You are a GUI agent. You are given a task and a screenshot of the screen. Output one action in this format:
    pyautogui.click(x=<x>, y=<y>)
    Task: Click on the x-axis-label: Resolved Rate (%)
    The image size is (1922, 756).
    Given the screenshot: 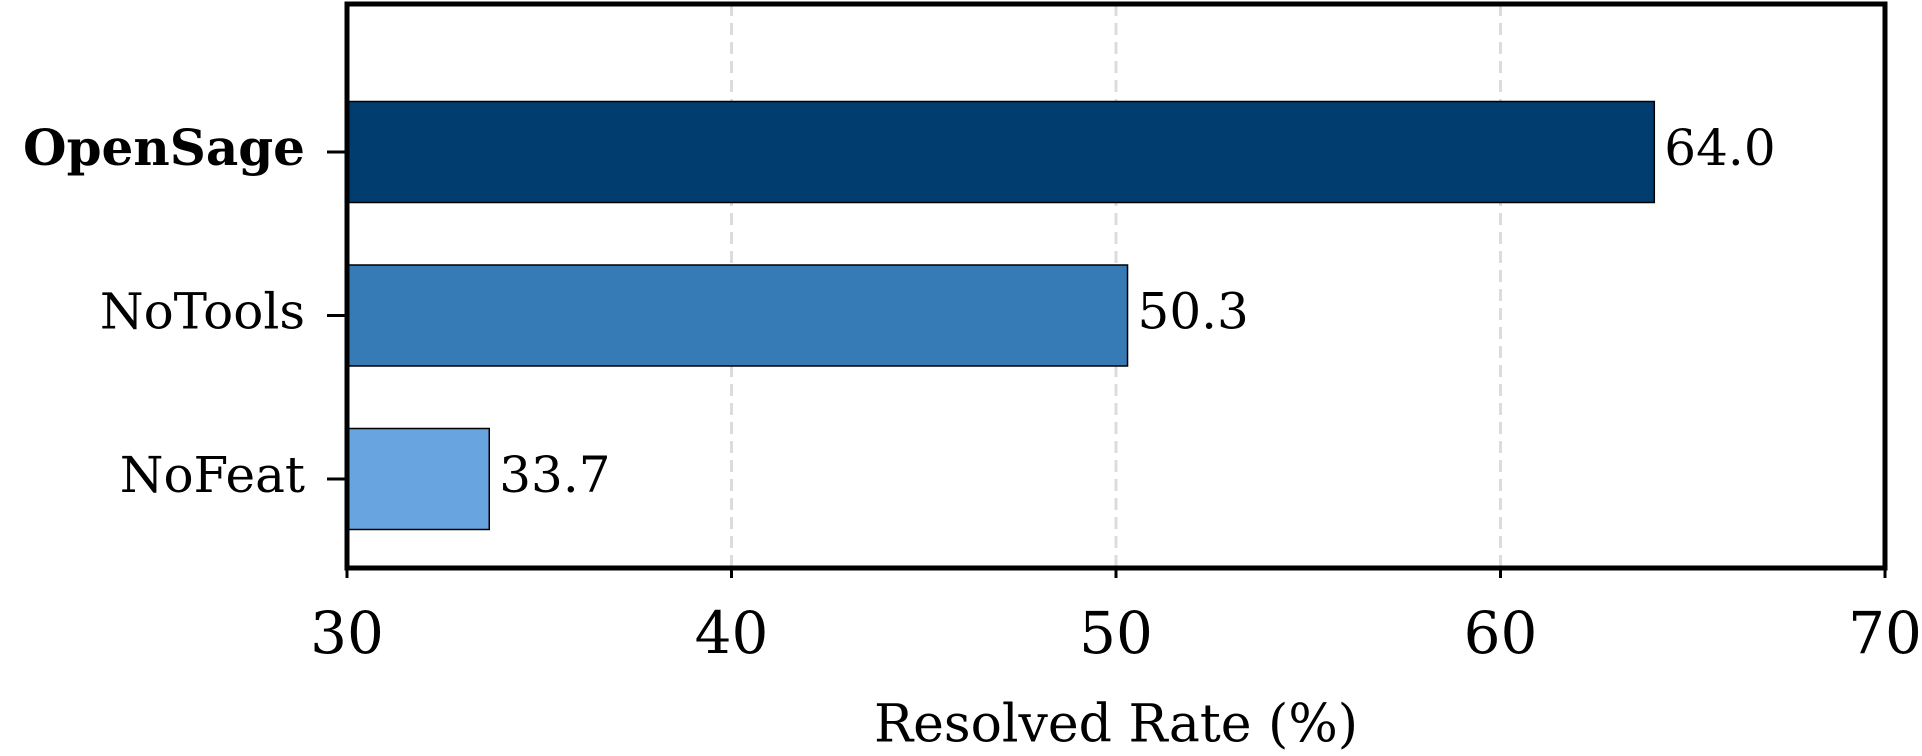 What is the action you would take?
    pyautogui.click(x=1116, y=725)
    